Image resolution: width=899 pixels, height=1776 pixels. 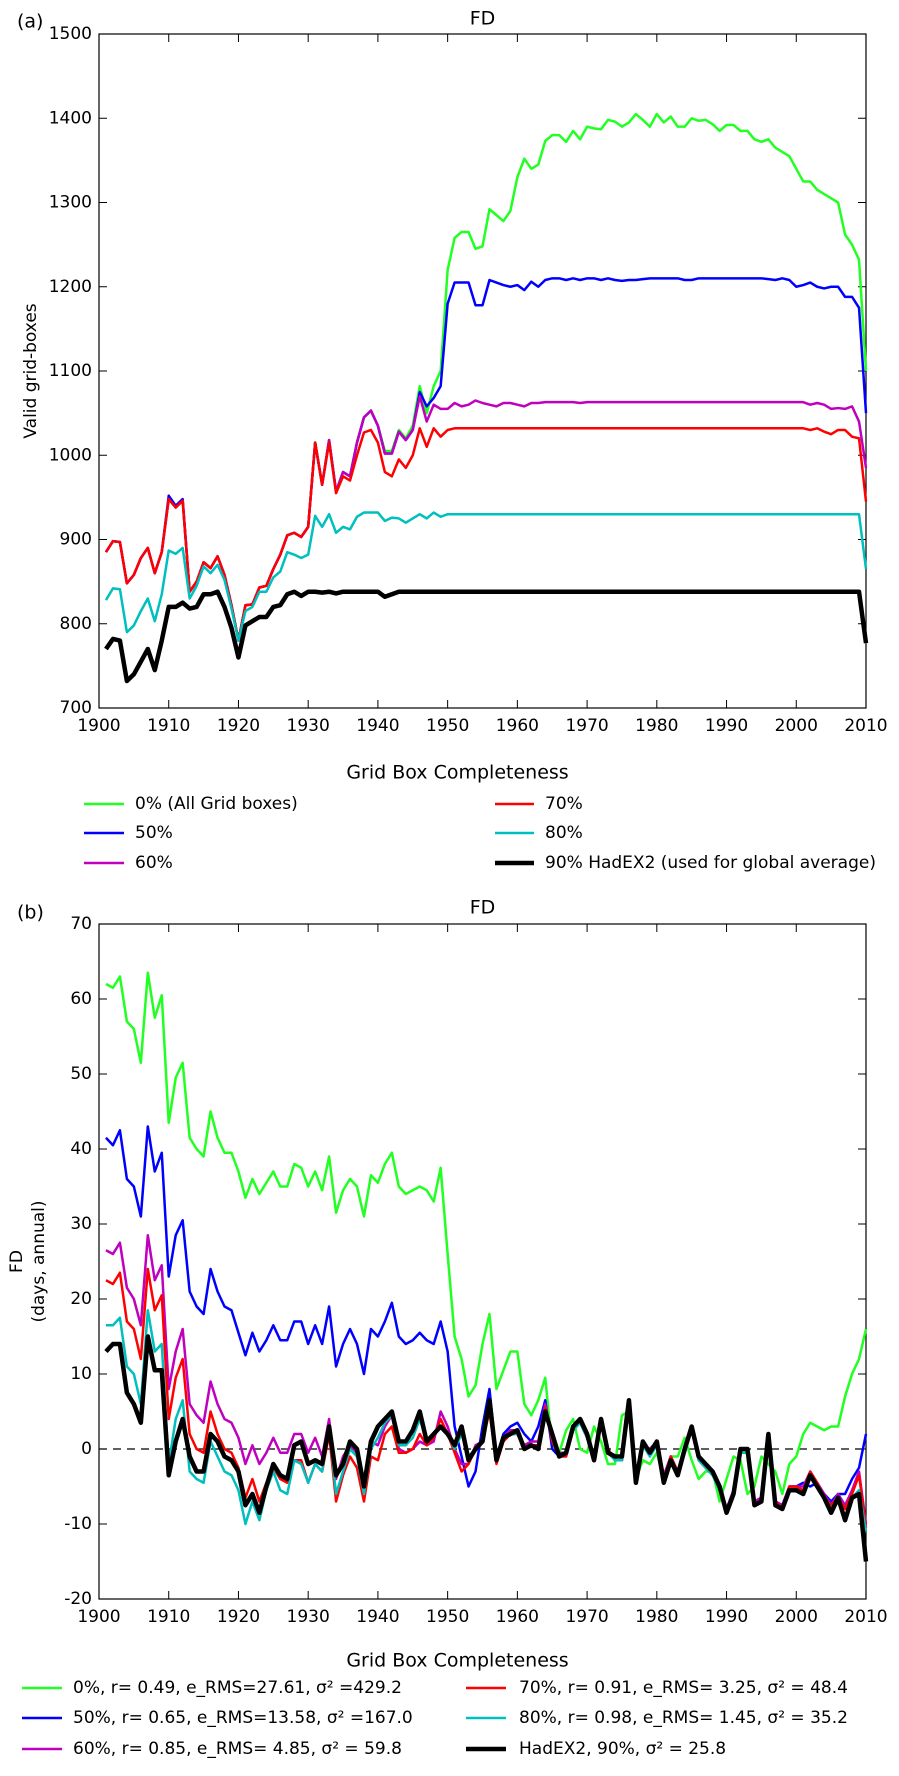 What do you see at coordinates (81, 1224) in the screenshot?
I see `y-tick-label: 30` at bounding box center [81, 1224].